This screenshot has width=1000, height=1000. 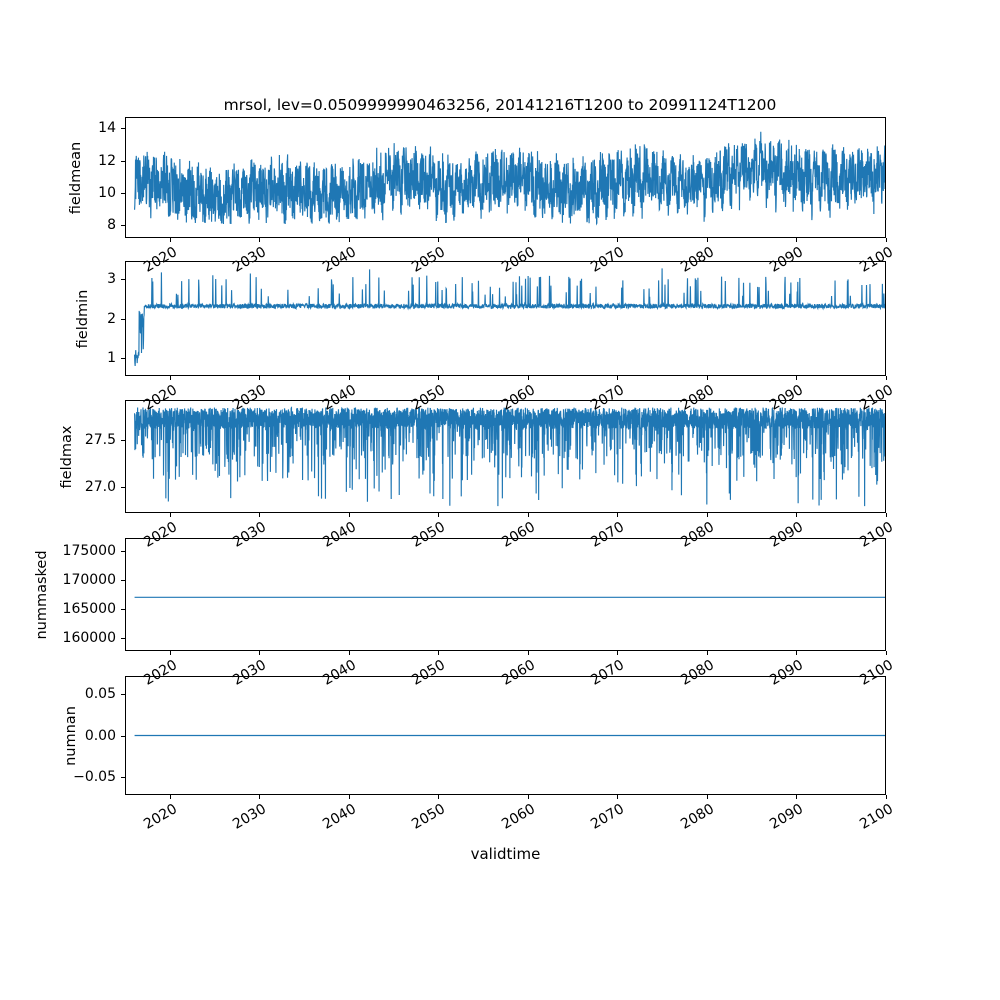 What do you see at coordinates (250, 817) in the screenshot?
I see `xtick-label: 2030` at bounding box center [250, 817].